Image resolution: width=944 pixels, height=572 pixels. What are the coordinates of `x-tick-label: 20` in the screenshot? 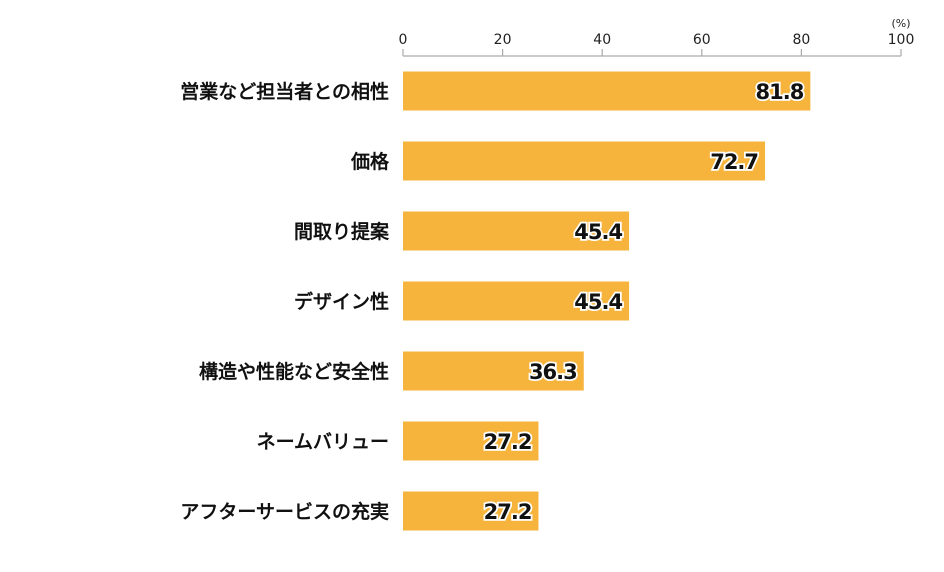 It's located at (503, 40).